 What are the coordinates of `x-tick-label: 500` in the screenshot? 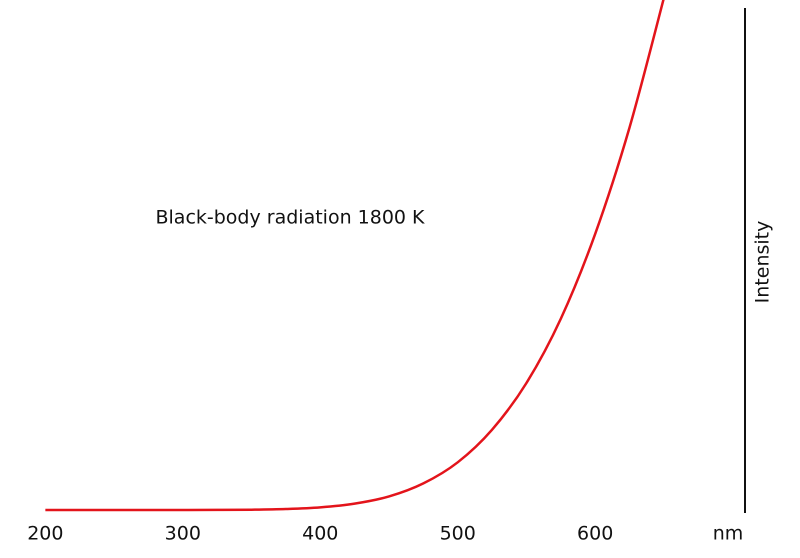 It's located at (458, 534).